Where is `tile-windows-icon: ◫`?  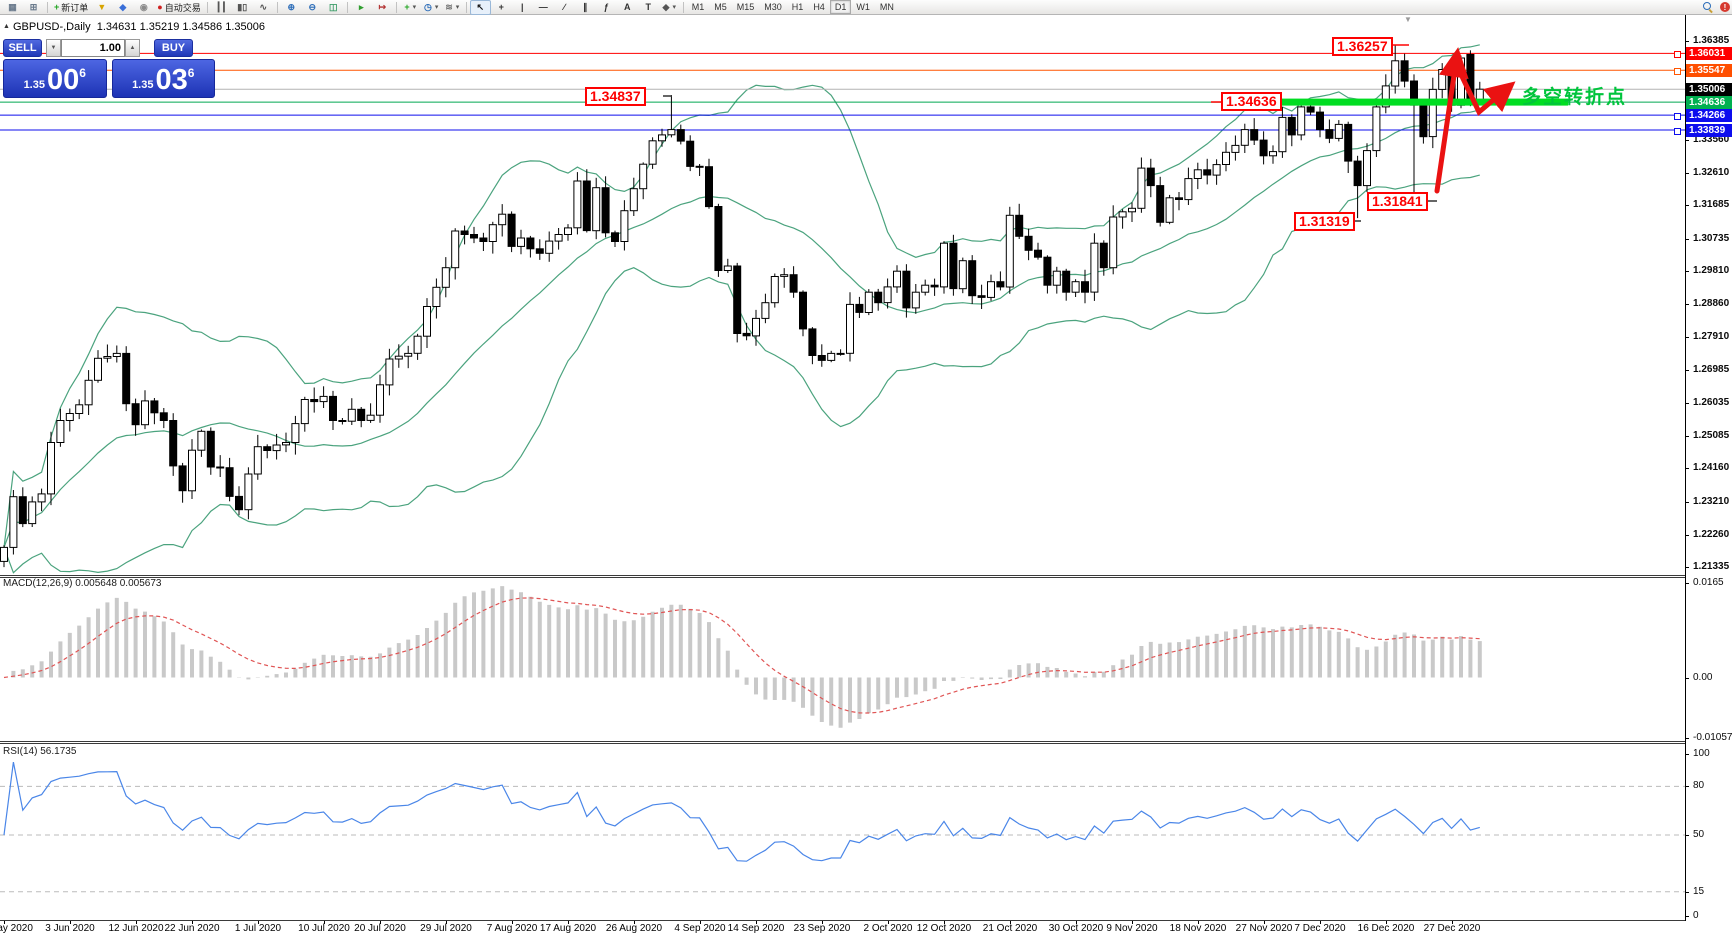 tile-windows-icon: ◫ is located at coordinates (333, 7).